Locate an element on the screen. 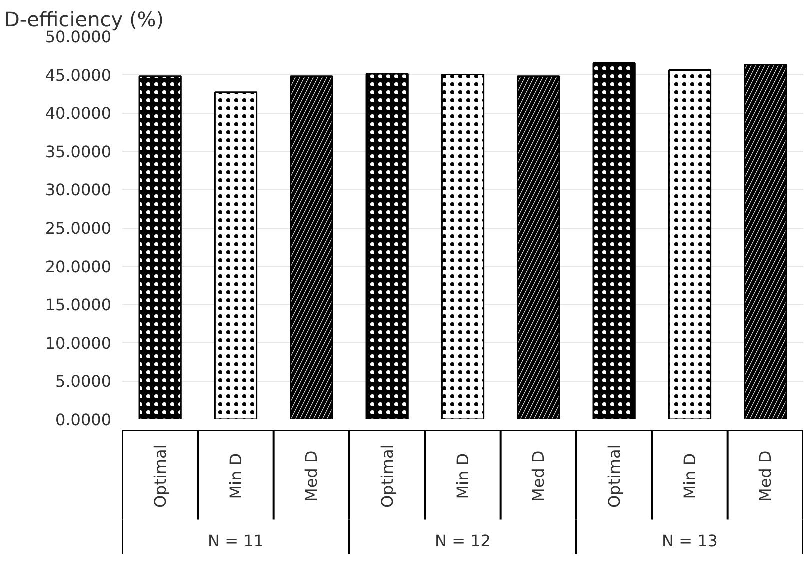  y-tick-label: 45.0000 is located at coordinates (78, 75).